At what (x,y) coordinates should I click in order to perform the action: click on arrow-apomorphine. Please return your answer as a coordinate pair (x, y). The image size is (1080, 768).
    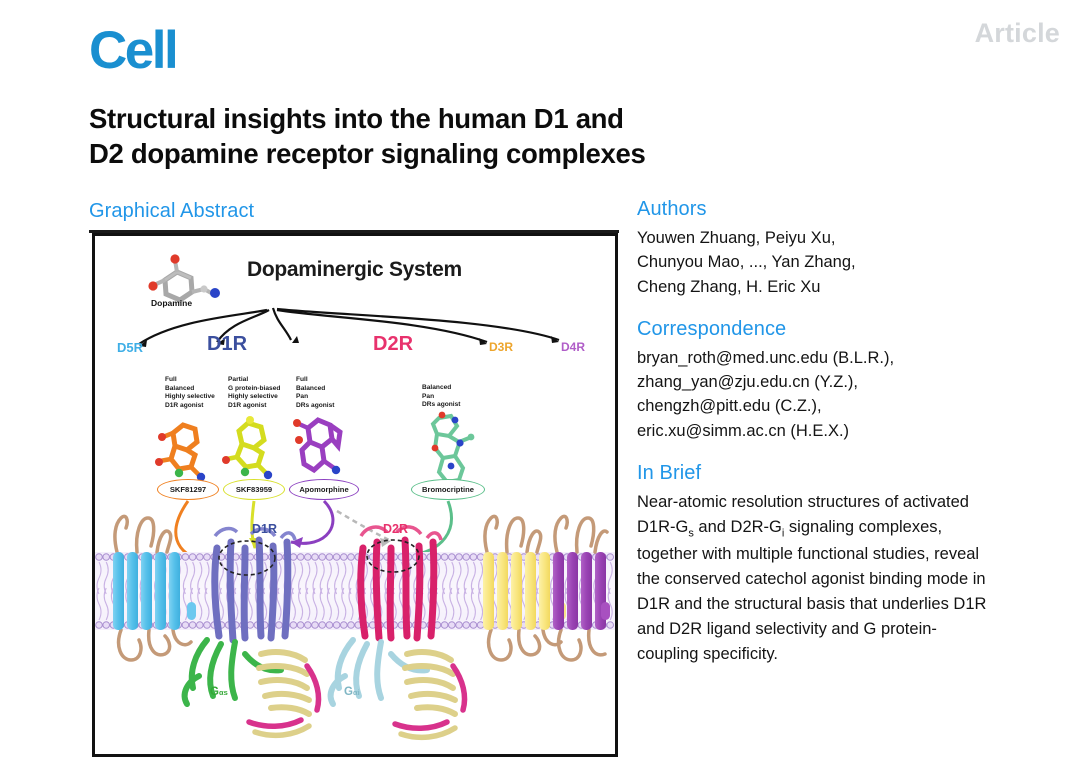
    Looking at the image, I should click on (312, 522).